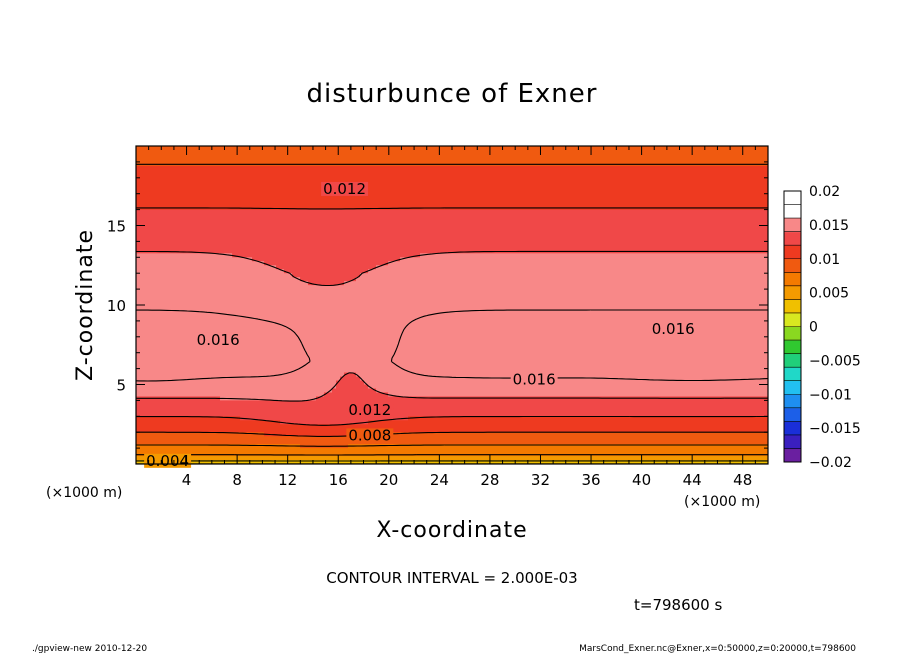 The image size is (904, 654). What do you see at coordinates (116, 306) in the screenshot?
I see `y-tick-label: 10` at bounding box center [116, 306].